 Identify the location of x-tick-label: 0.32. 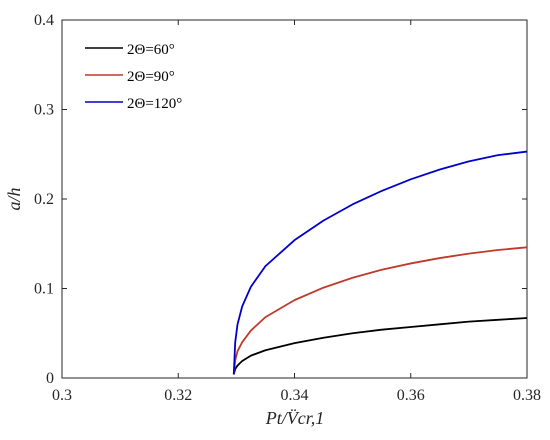
(178, 395).